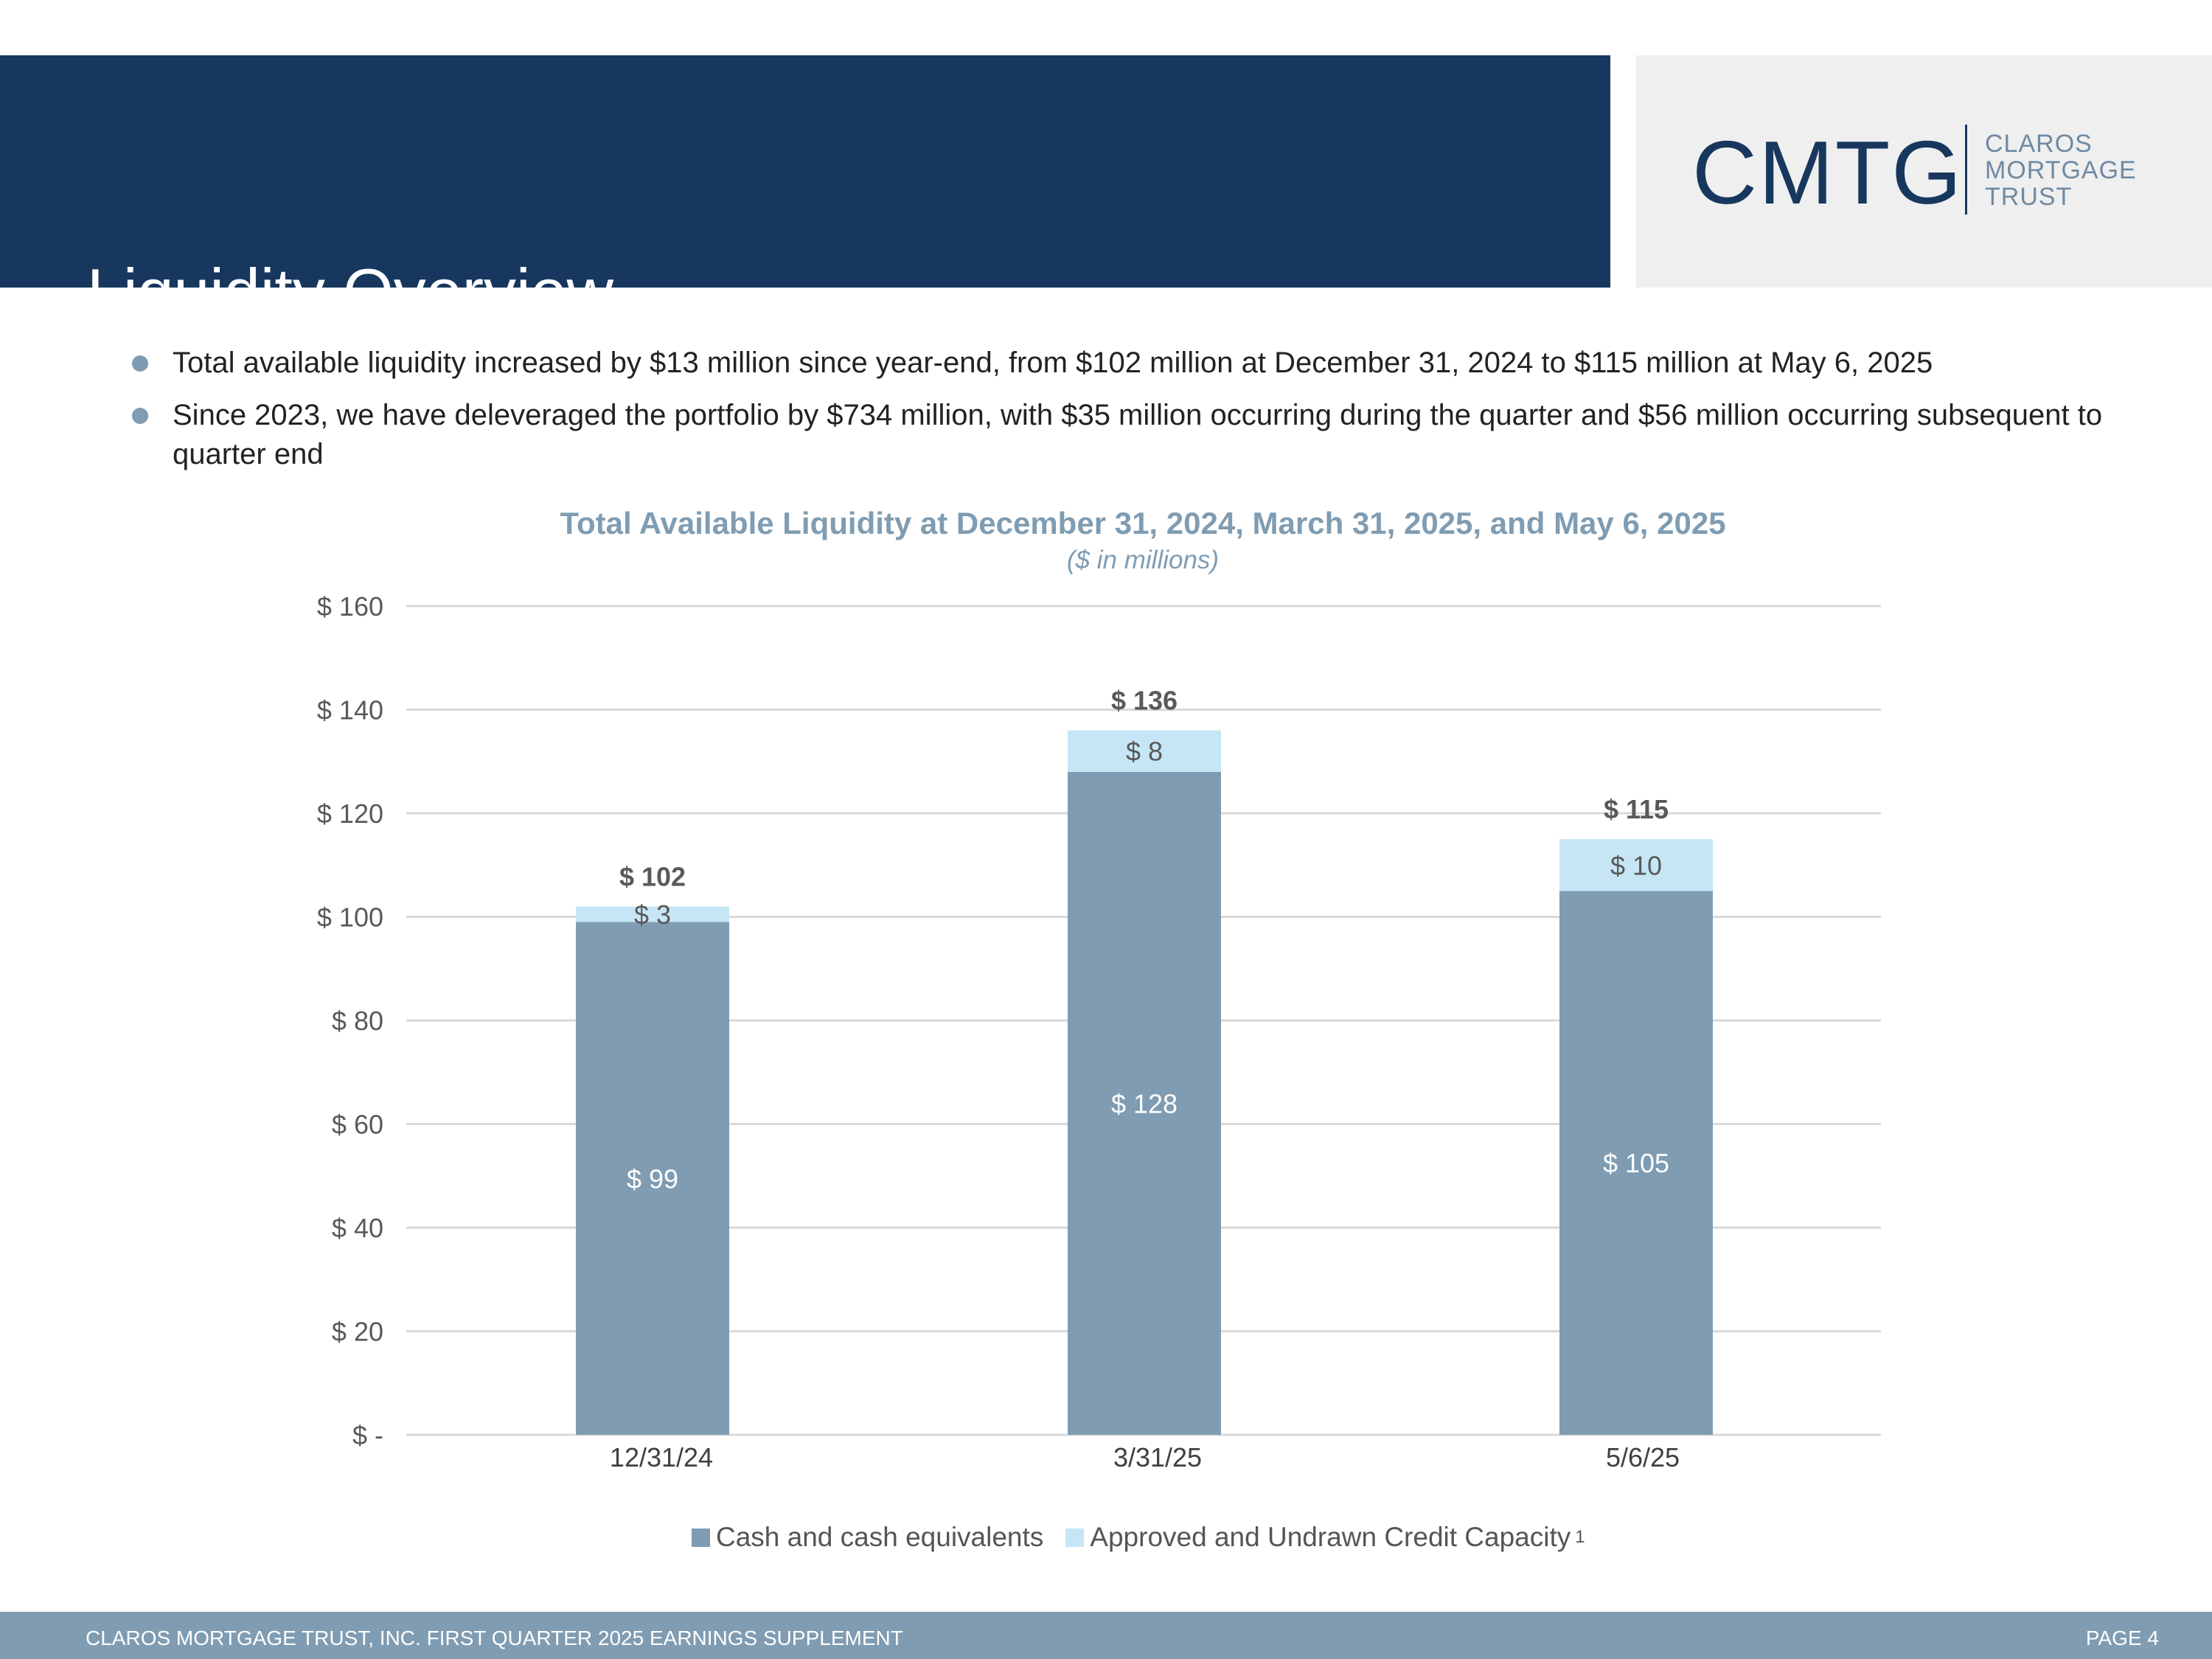  Describe the element at coordinates (350, 710) in the screenshot. I see `y-tick-label: $ 140` at that location.